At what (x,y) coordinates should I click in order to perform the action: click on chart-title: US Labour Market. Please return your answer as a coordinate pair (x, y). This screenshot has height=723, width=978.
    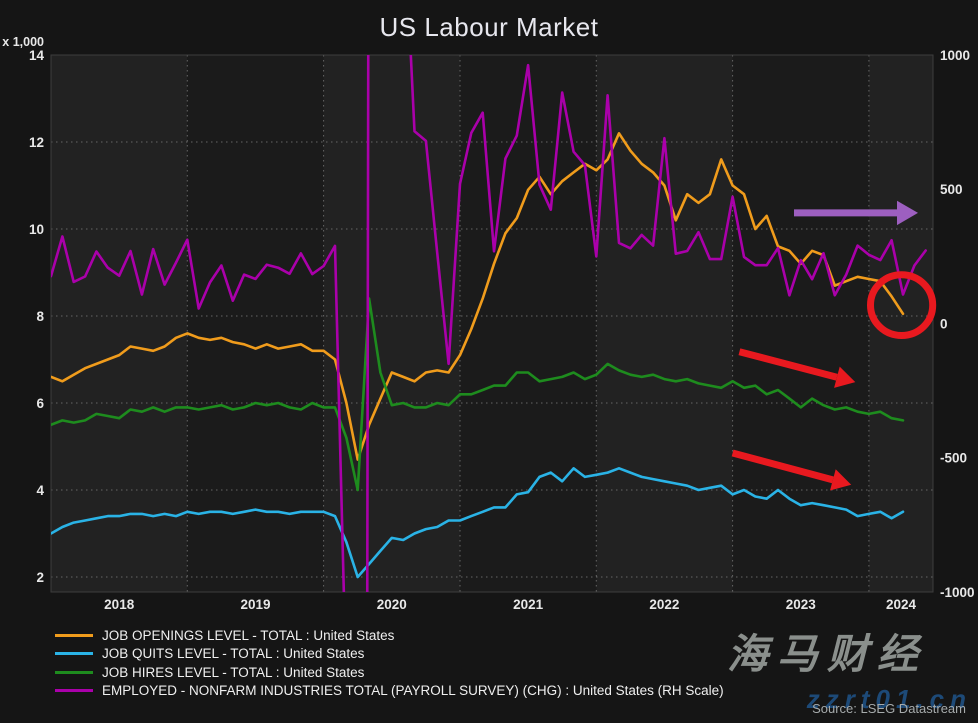
    Looking at the image, I should click on (489, 27).